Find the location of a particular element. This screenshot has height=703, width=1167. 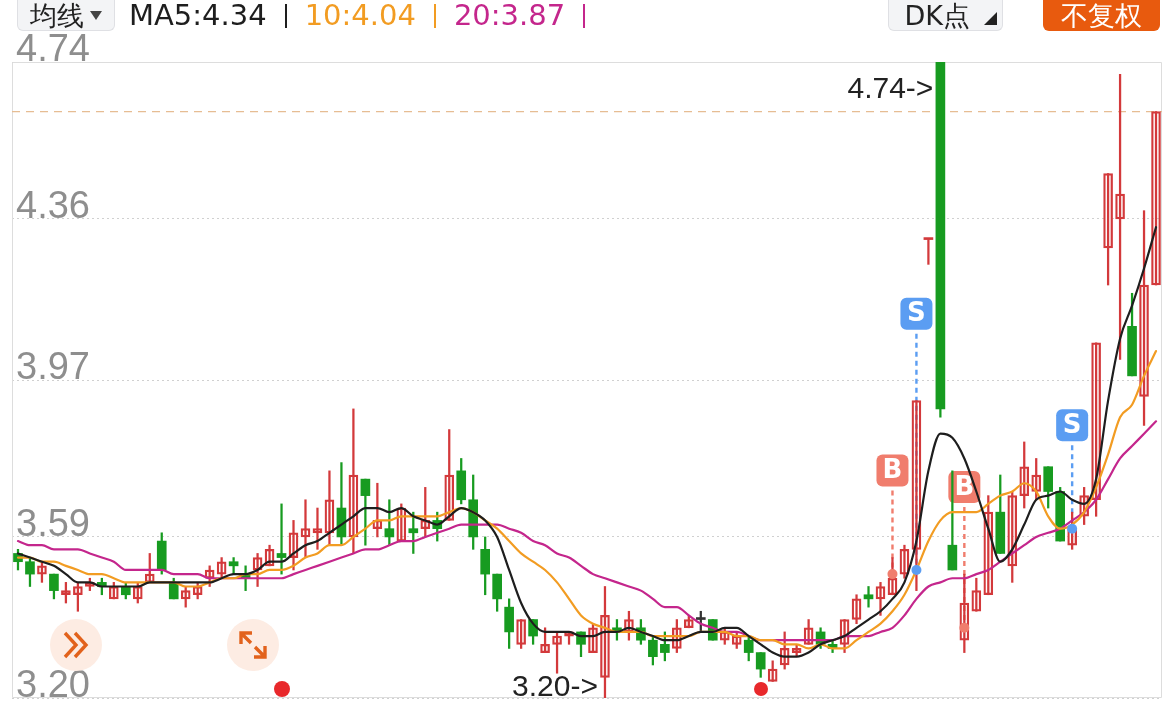

text: MA5:4.34 is located at coordinates (198, 16).